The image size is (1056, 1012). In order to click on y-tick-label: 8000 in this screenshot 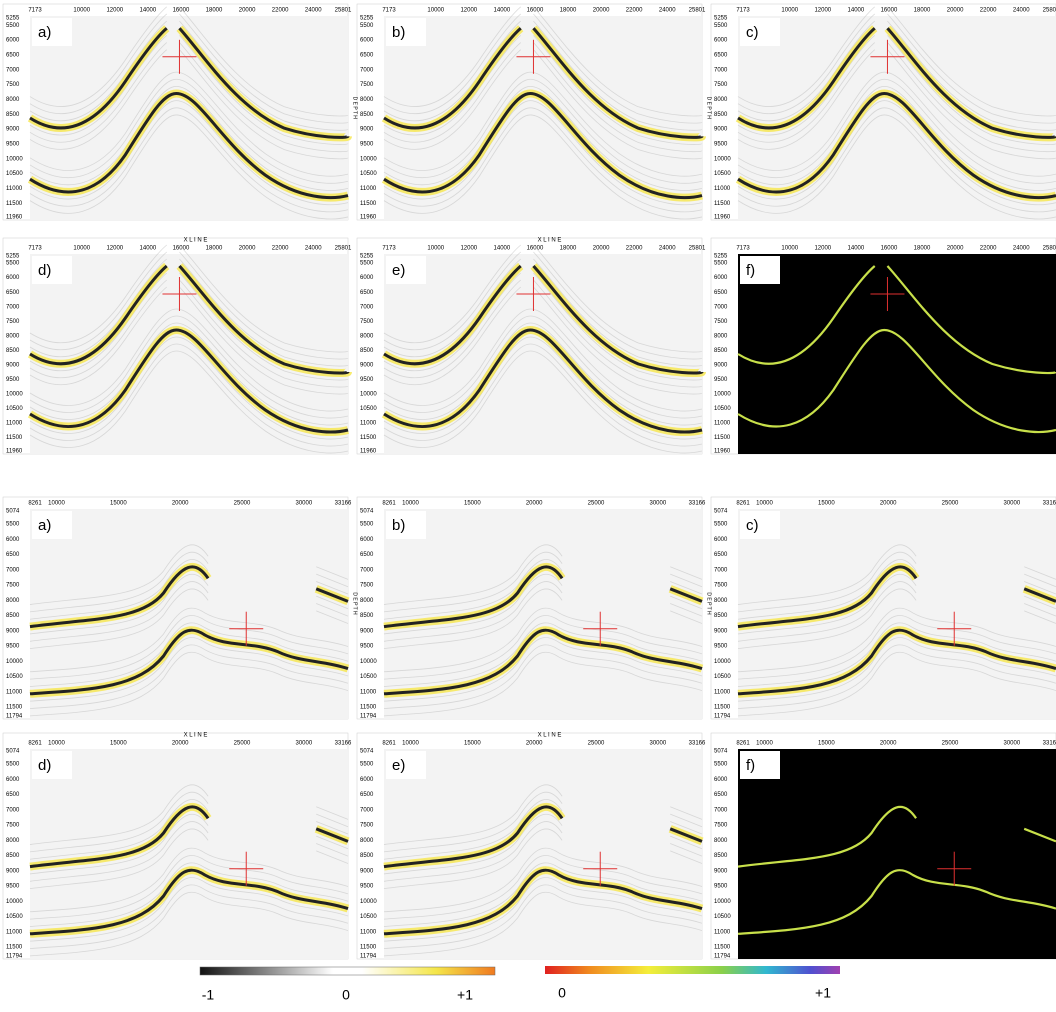, I will do `click(721, 100)`.